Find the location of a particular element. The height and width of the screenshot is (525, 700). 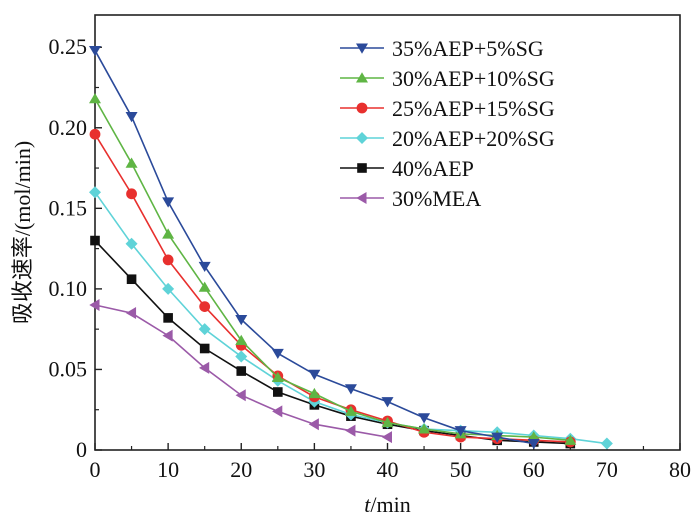

y-axis-title: 吸收速率/(mol/min) is located at coordinates (22, 232).